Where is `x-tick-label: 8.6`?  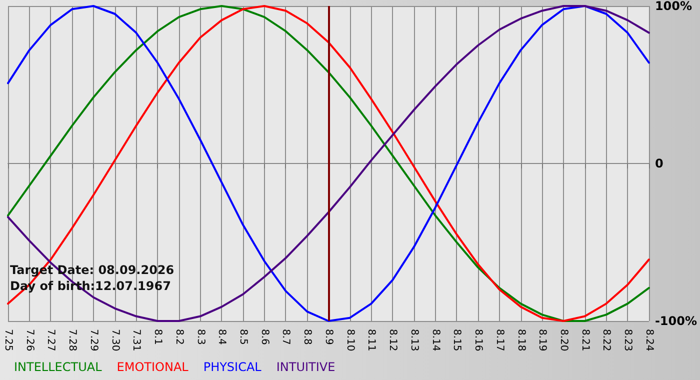
x-tick-label: 8.6 is located at coordinates (264, 337).